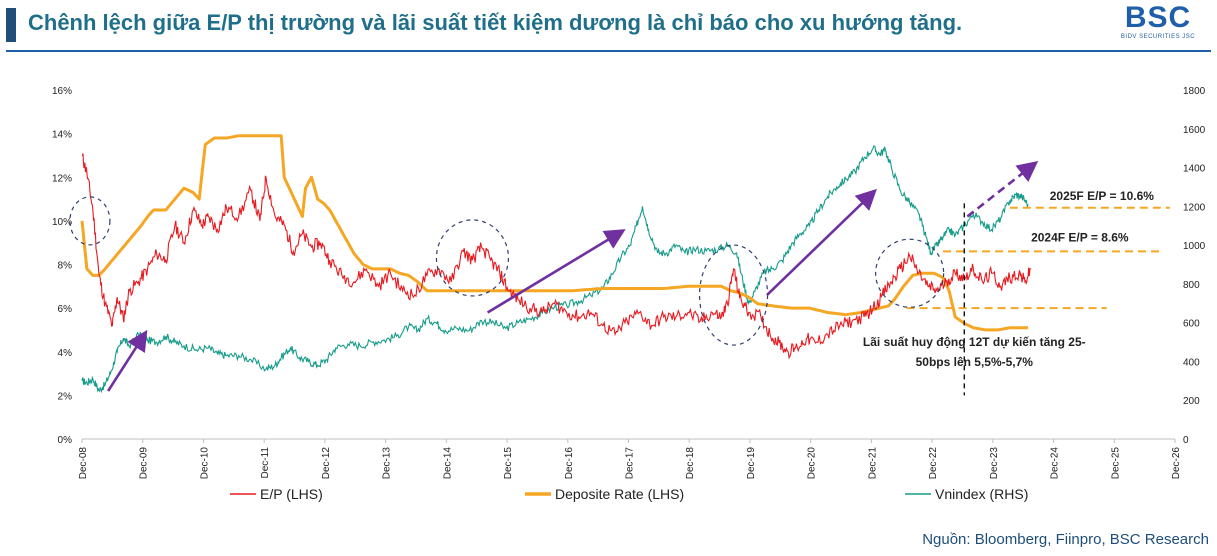  I want to click on y-right-tick-label: 1600, so click(1194, 130).